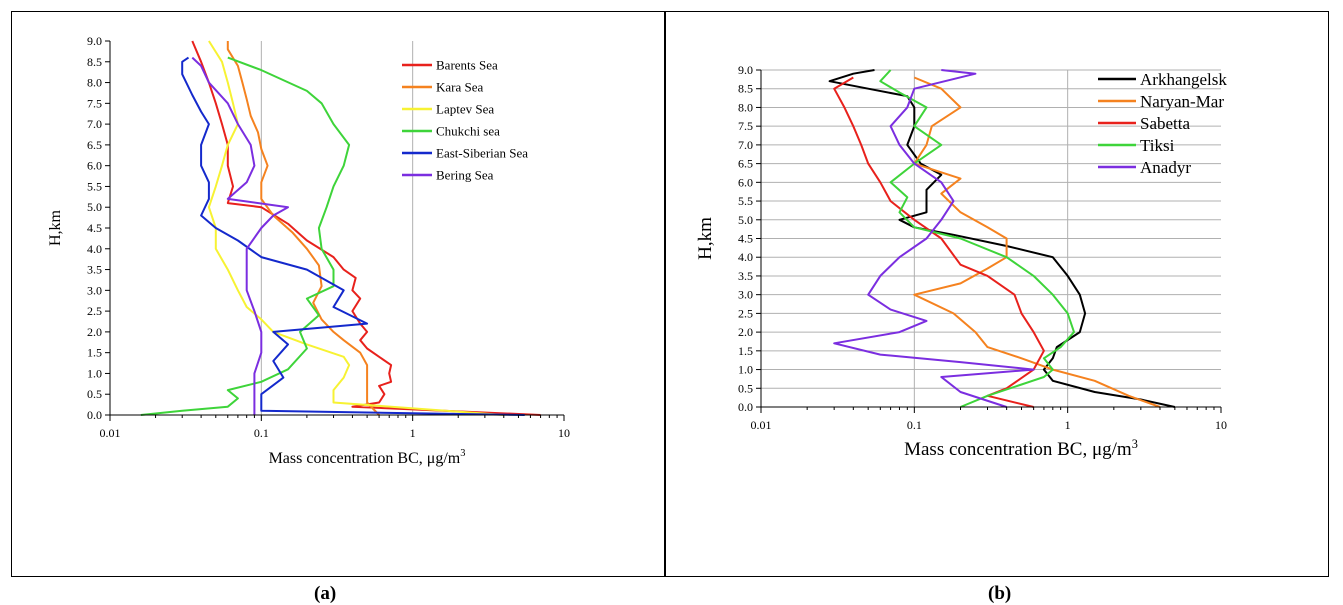  What do you see at coordinates (1182, 101) in the screenshot?
I see `legend-entry: Naryan-Mar` at bounding box center [1182, 101].